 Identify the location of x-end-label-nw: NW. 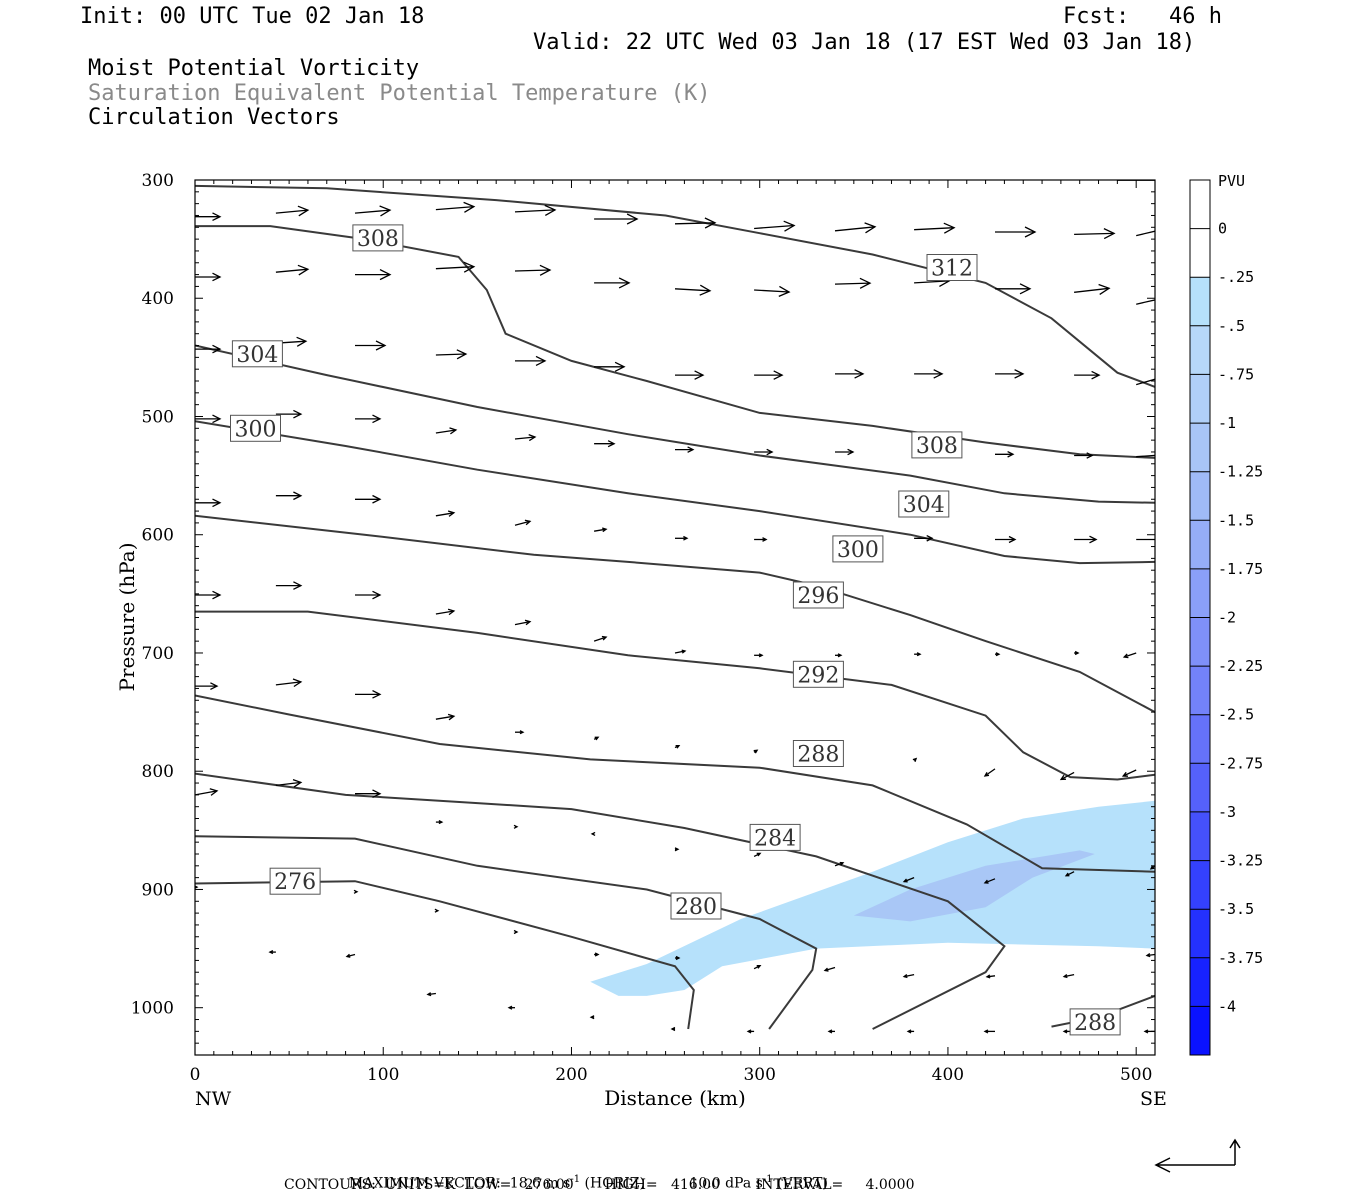
(213, 1099).